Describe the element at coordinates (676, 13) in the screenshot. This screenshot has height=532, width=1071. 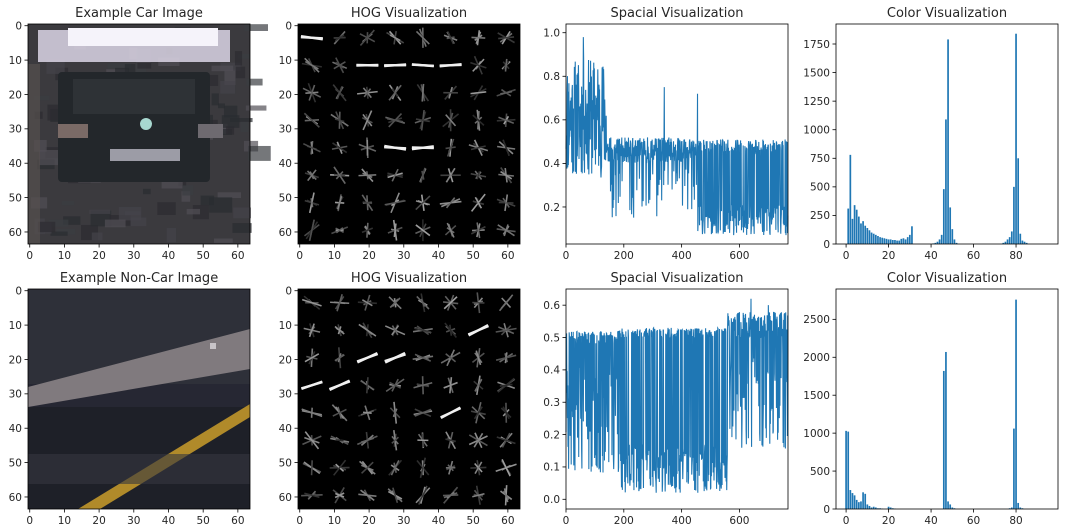
I see `chart-title: Spacial Visualization` at that location.